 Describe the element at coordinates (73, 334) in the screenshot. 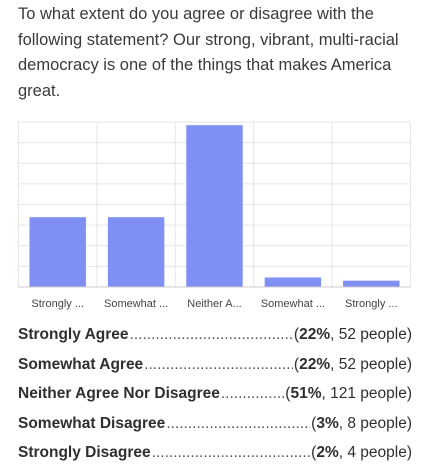

I see `result-label: Strongly Agree` at that location.